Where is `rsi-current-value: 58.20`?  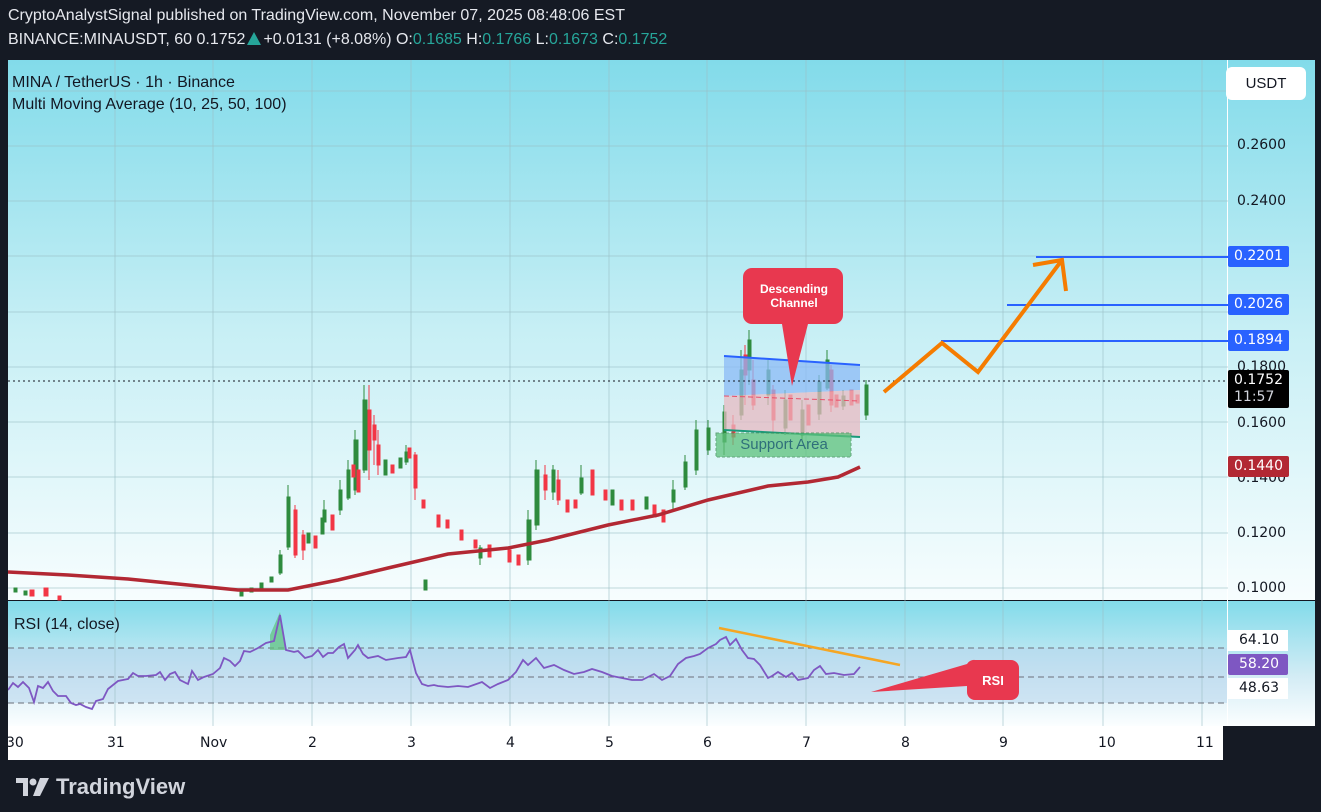
rsi-current-value: 58.20 is located at coordinates (1259, 664).